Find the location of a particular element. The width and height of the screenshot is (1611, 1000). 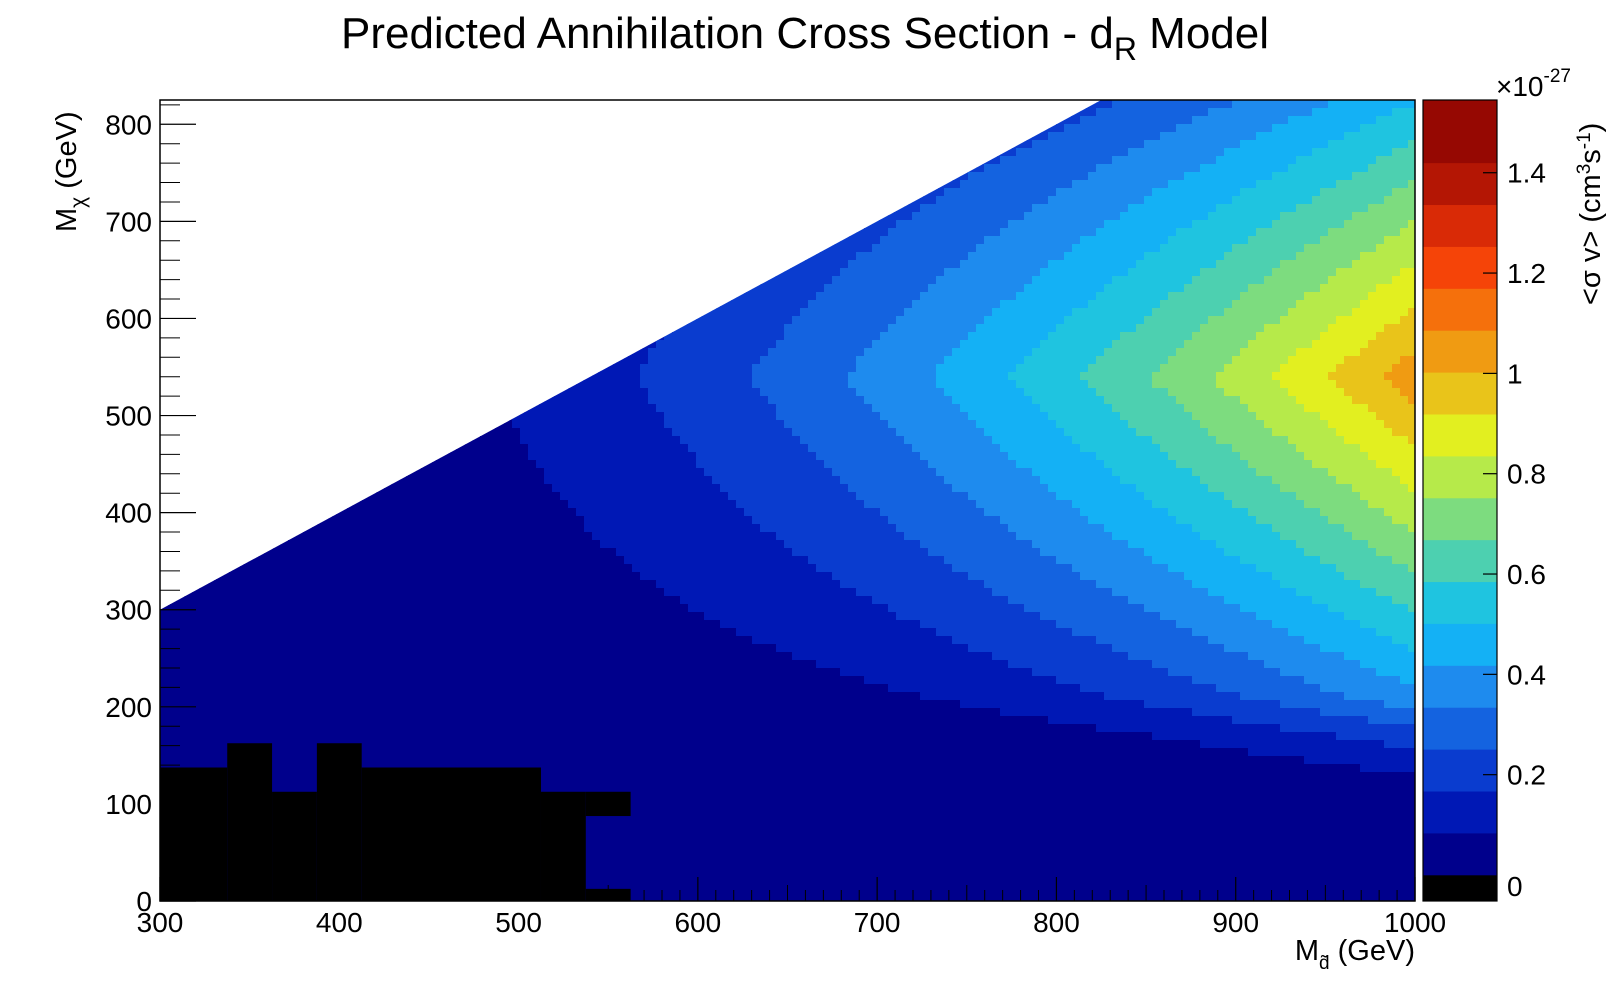

y-tick-label: 400 is located at coordinates (128, 513).